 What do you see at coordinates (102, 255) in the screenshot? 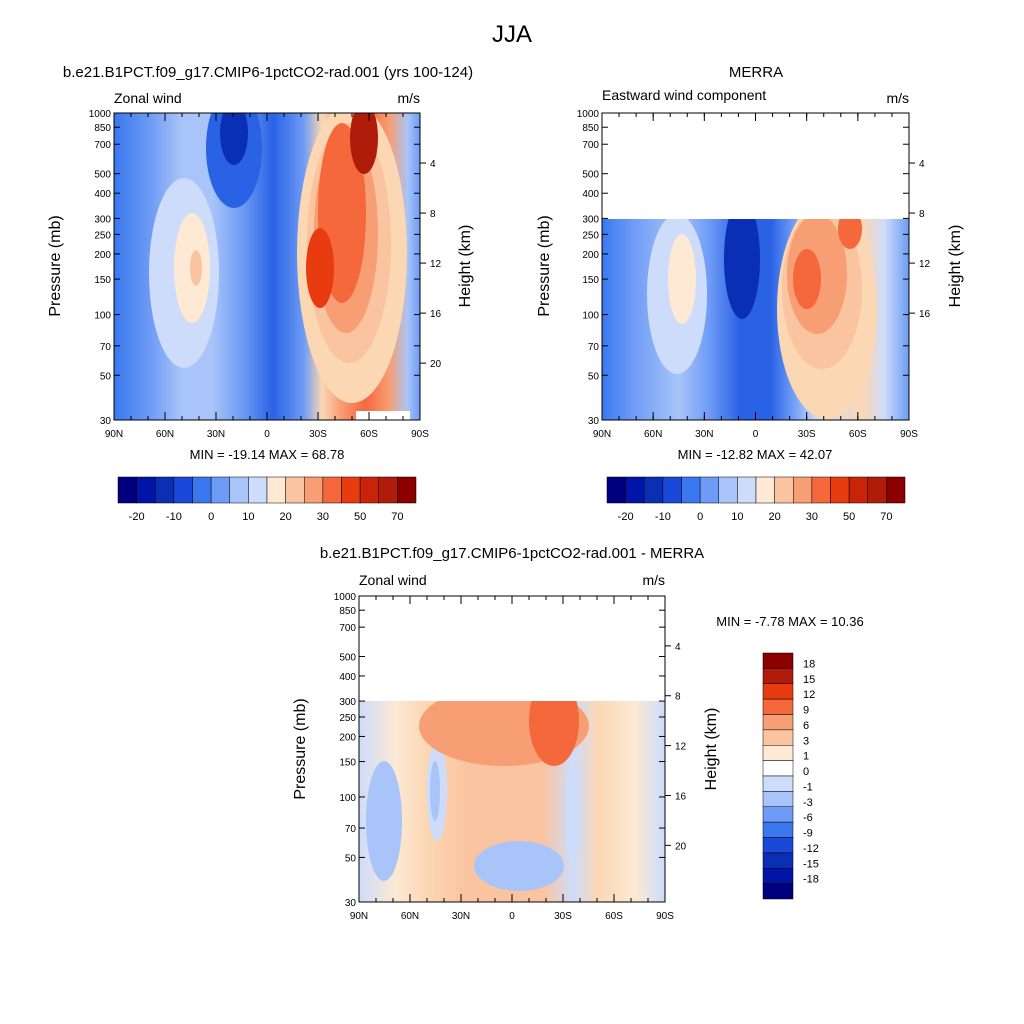
I see `y-tick-label: 200` at bounding box center [102, 255].